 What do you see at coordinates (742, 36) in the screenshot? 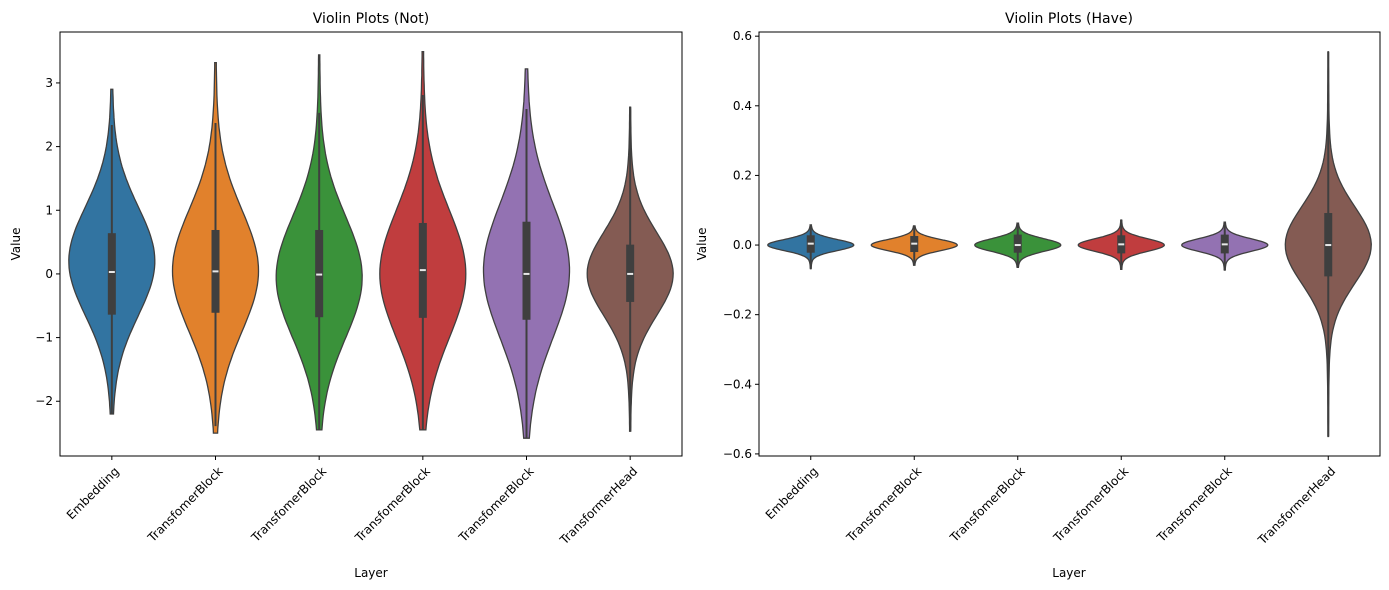
I see `y-tick-label: 0.6` at bounding box center [742, 36].